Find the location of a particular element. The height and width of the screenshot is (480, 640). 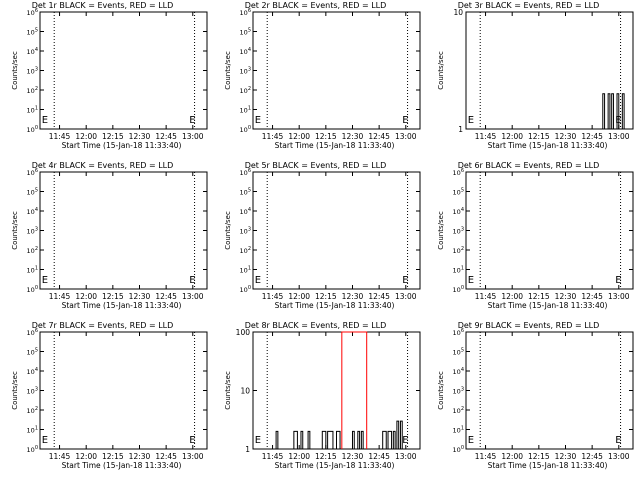

chart-title: Det 1r BLACK = Events, RED = LLD is located at coordinates (103, 5).